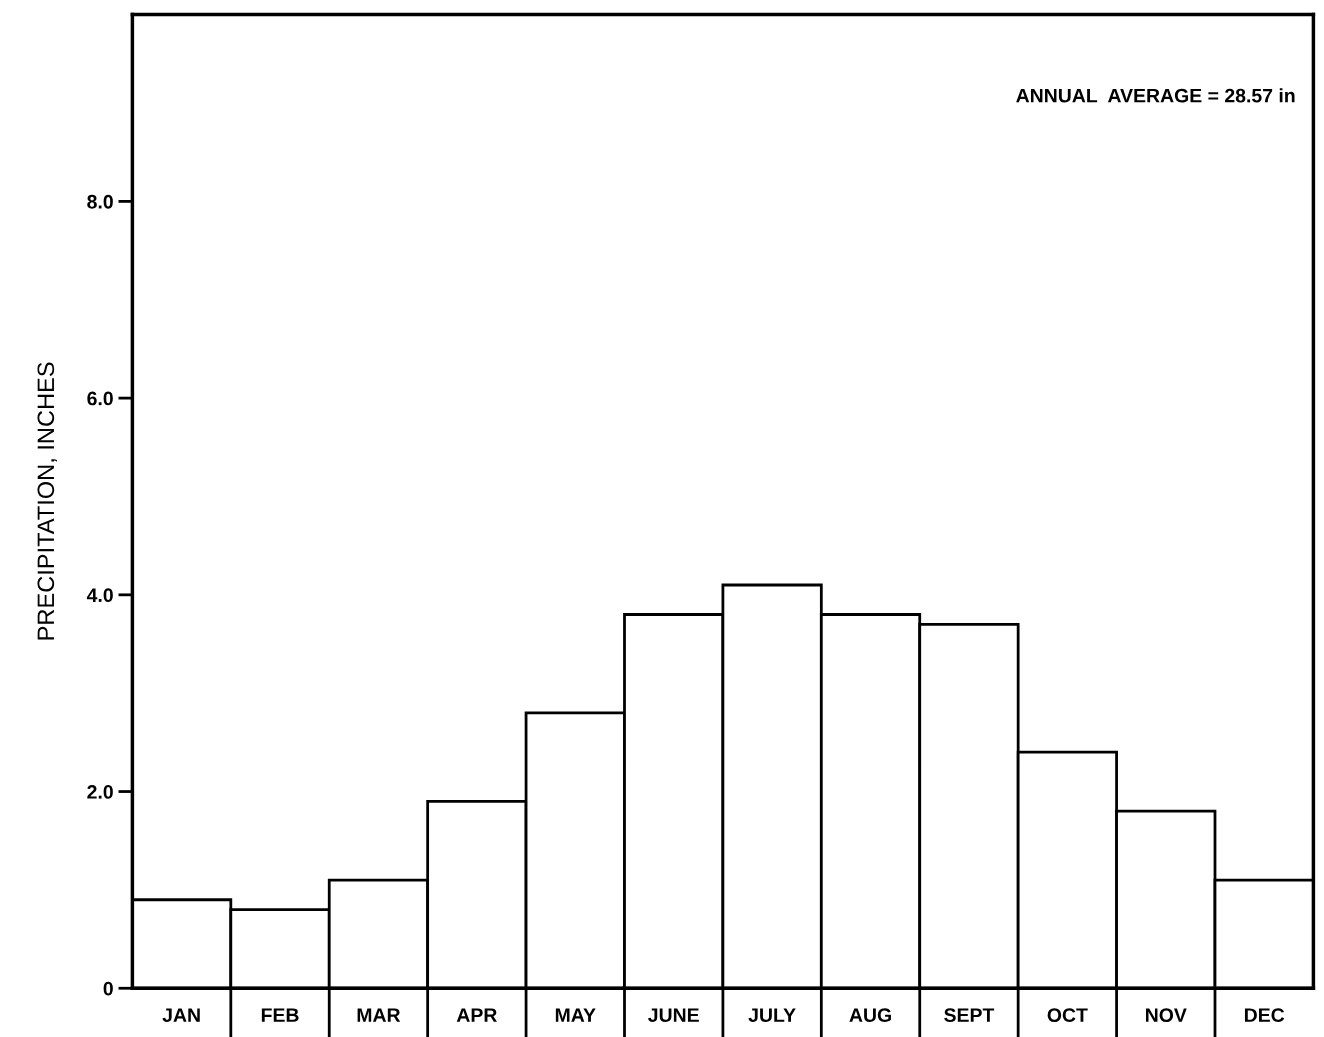 This screenshot has height=1037, width=1324. Describe the element at coordinates (108, 988) in the screenshot. I see `y-tick-label: 0` at that location.